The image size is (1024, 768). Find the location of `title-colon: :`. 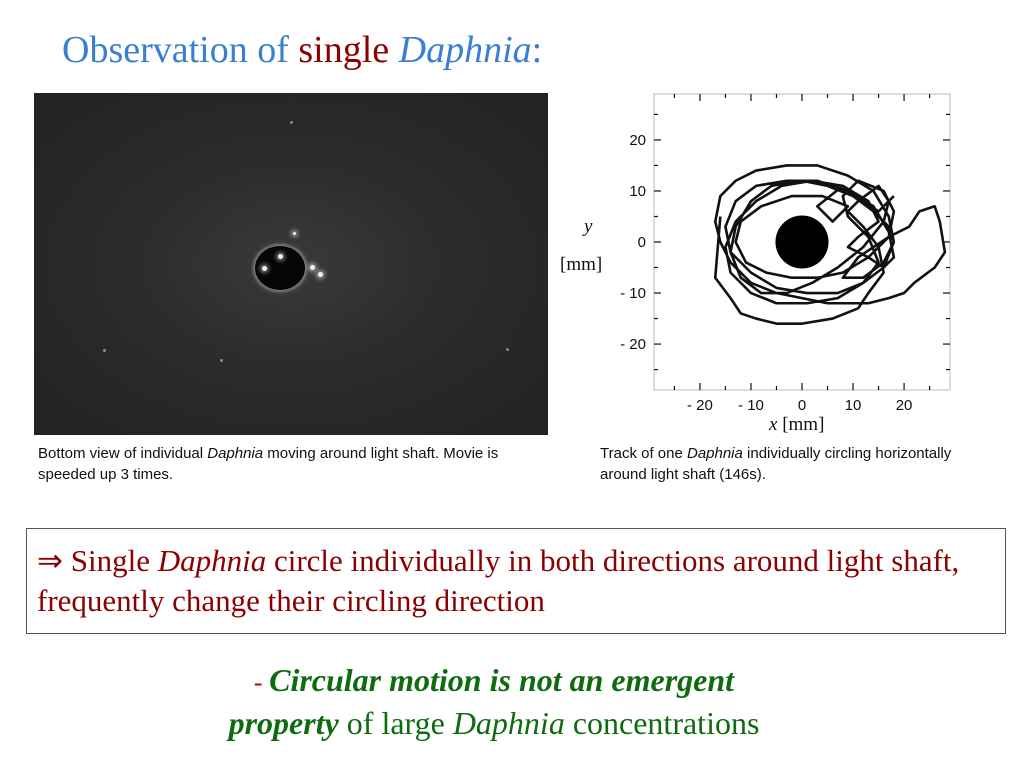

title-colon: : is located at coordinates (537, 50).